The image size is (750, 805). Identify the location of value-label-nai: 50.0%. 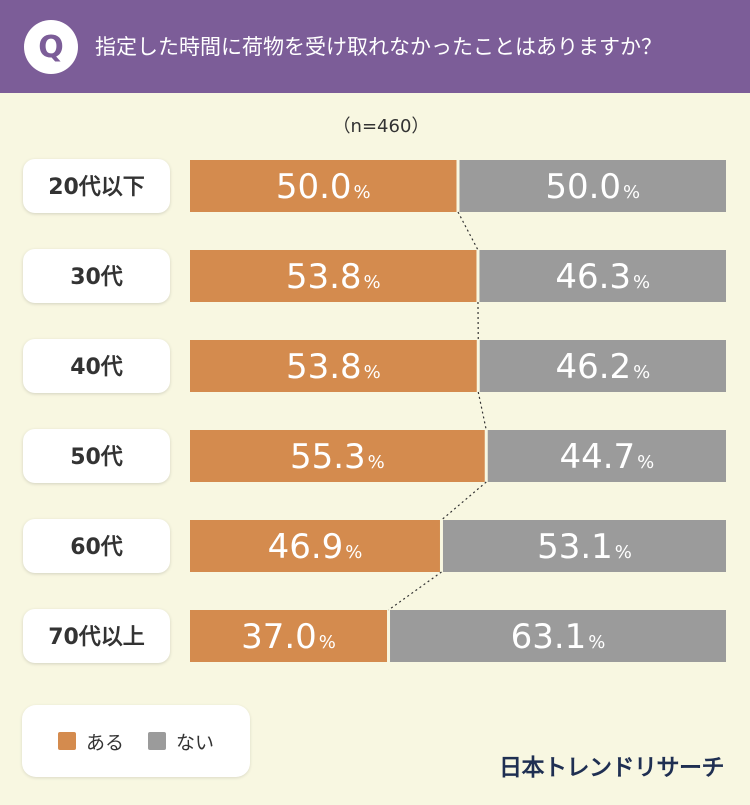
(592, 187).